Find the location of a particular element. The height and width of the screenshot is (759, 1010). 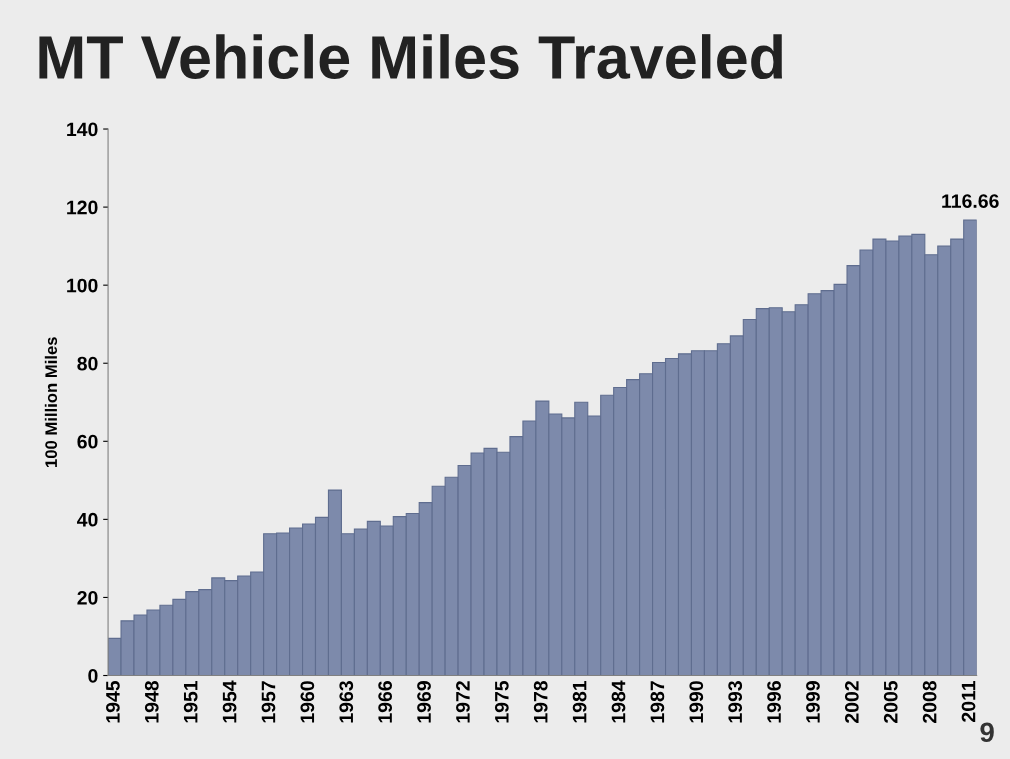

chart-title: MT Vehicle Miles Traveled is located at coordinates (410, 57).